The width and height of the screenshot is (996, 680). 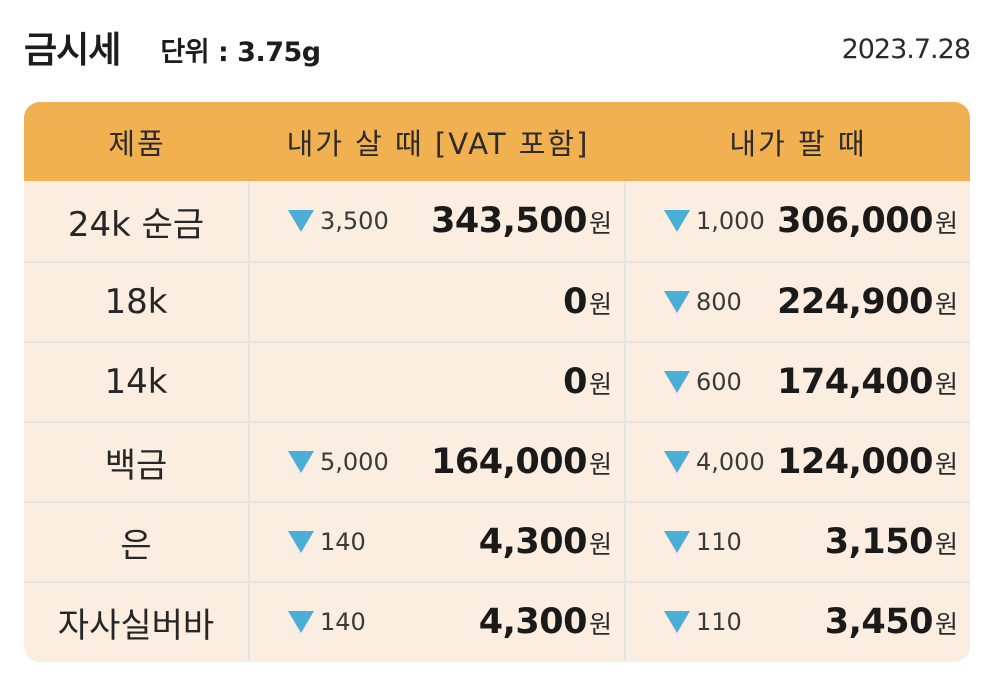 I want to click on buy-price: 164,000 원, so click(x=521, y=462).